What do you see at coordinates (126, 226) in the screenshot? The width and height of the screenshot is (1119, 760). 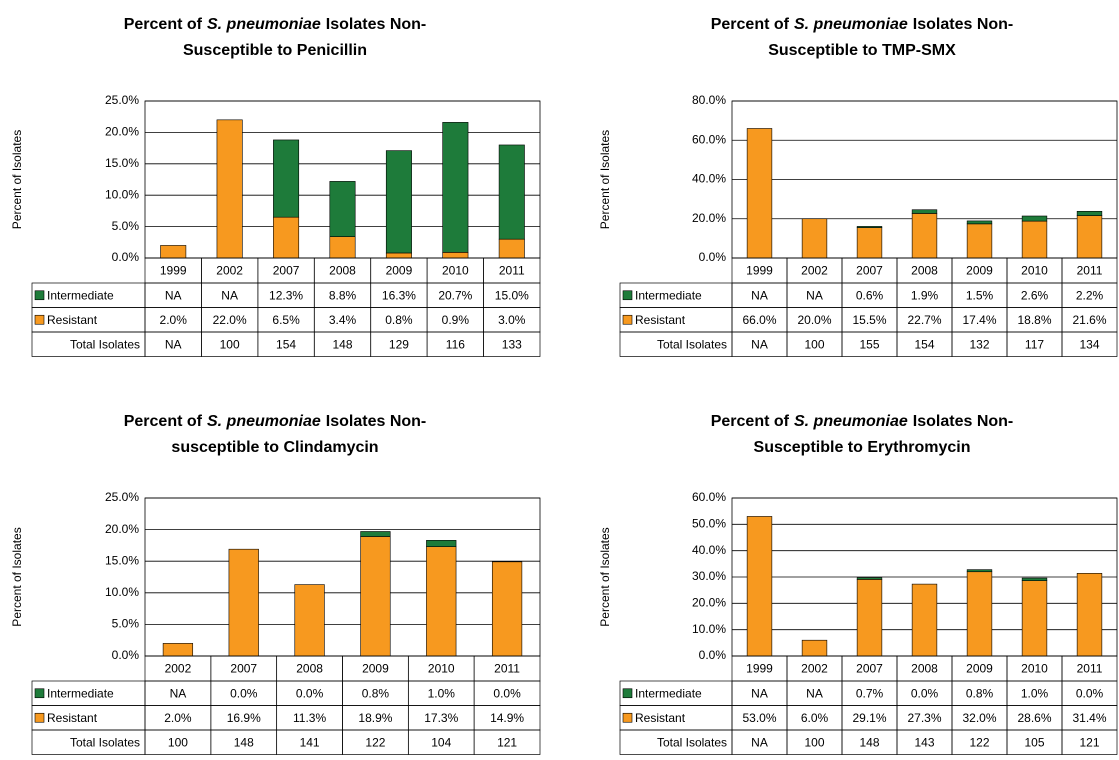 I see `y-tick-label: 5.0%` at bounding box center [126, 226].